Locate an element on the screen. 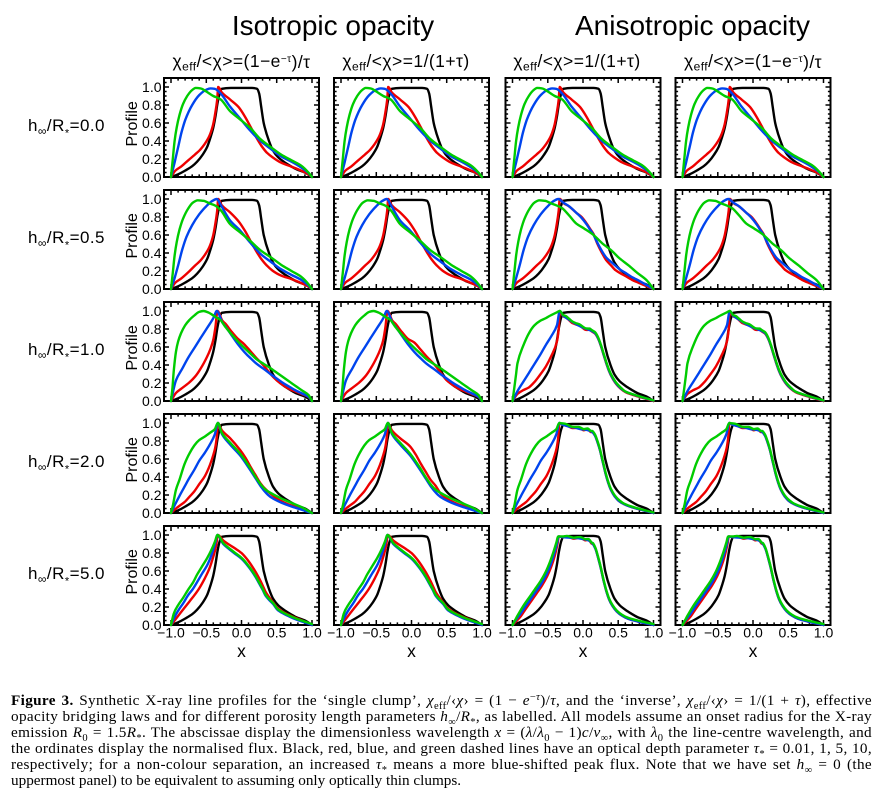 Image resolution: width=882 pixels, height=806 pixels. svg-text: h∞/R*=2.0 is located at coordinates (66, 464).